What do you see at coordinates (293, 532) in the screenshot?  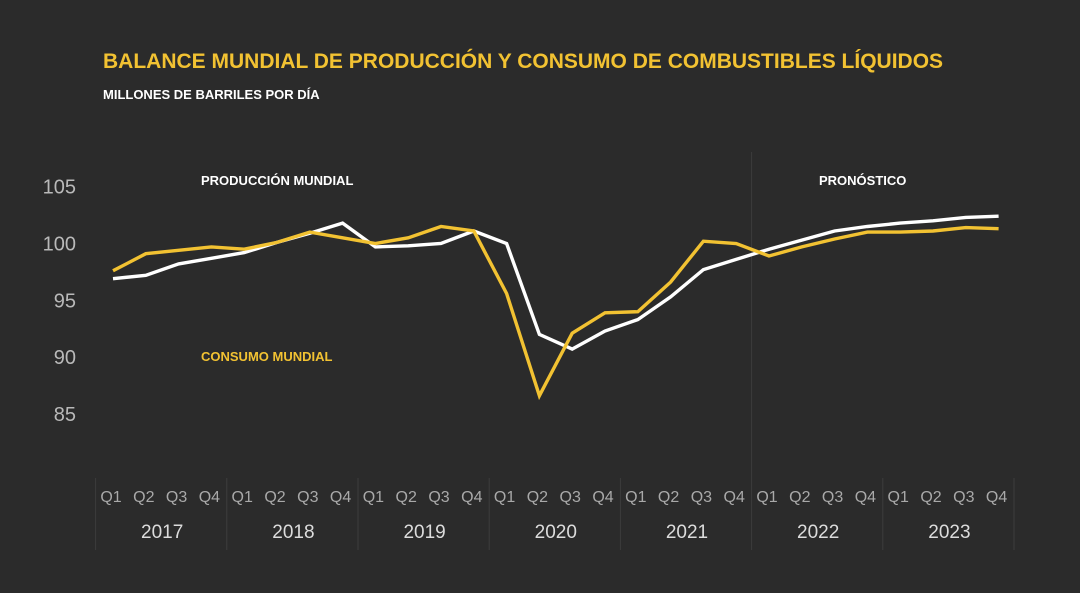 I see `year-label: 2018` at bounding box center [293, 532].